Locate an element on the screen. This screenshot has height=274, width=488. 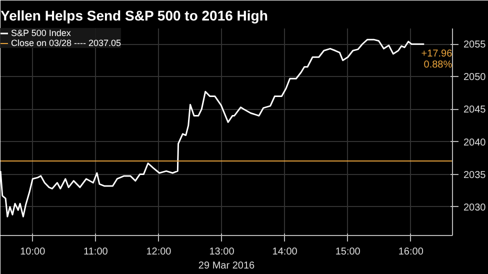
chart-title: Yellen Helps Send S&P 500 to 2016 High is located at coordinates (134, 16).